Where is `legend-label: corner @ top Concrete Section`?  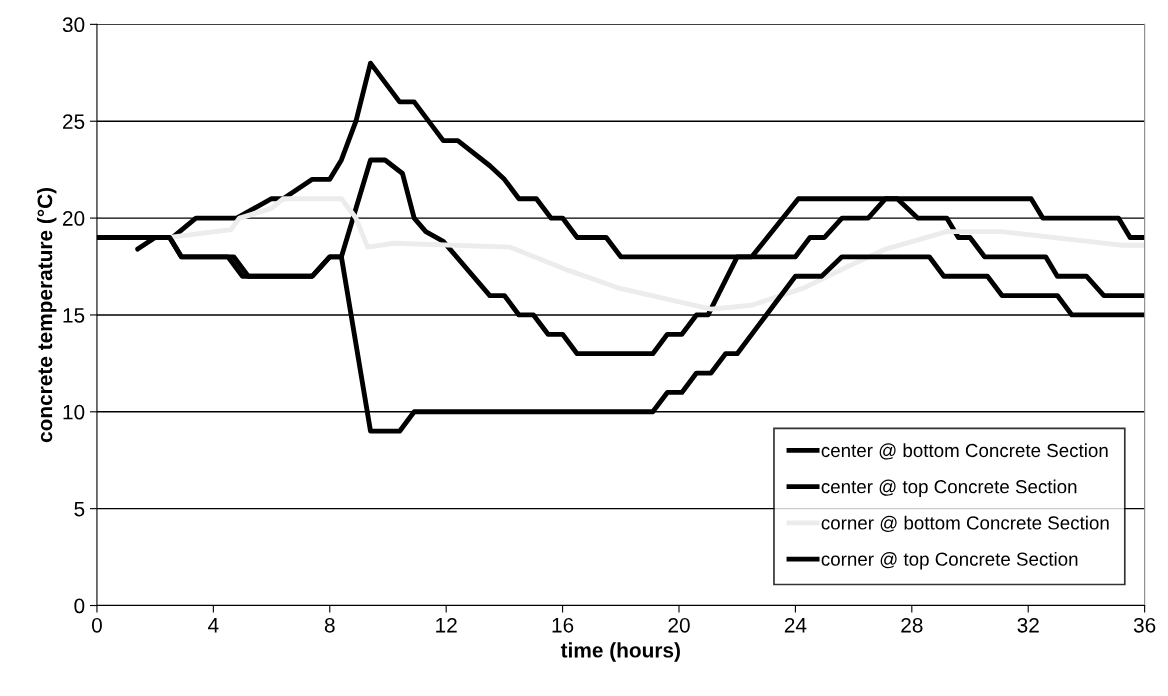 legend-label: corner @ top Concrete Section is located at coordinates (949, 561).